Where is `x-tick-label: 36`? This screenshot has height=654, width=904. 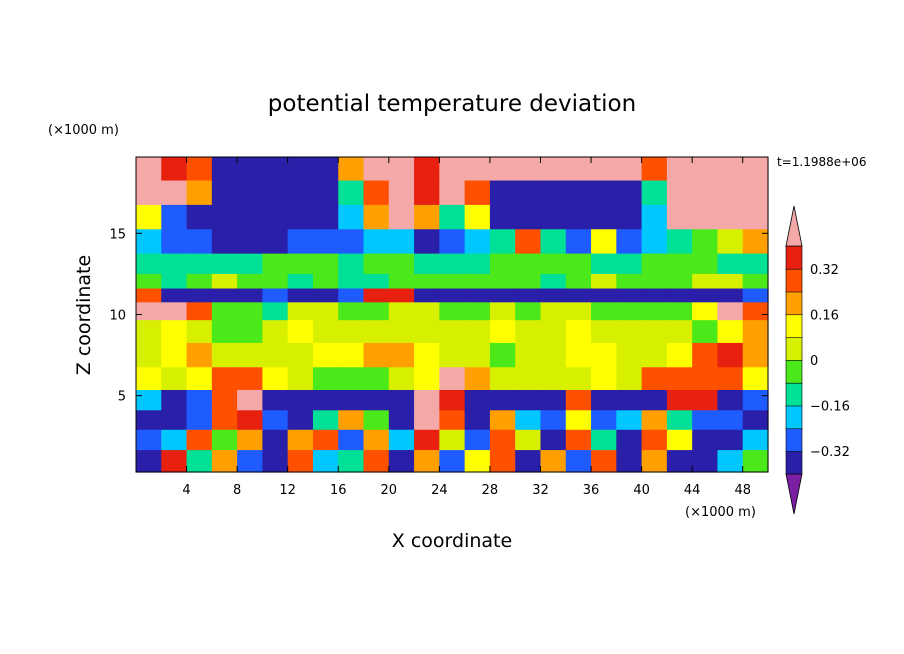 x-tick-label: 36 is located at coordinates (591, 490).